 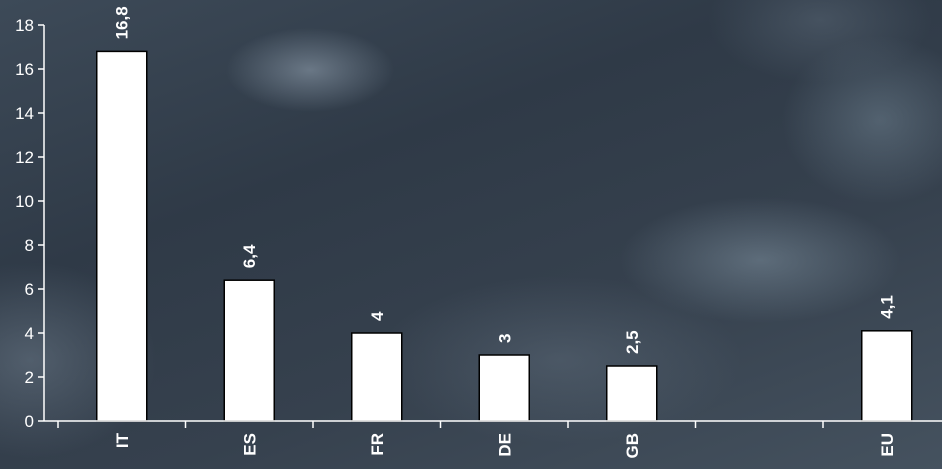 I want to click on x-category-label: FR, so click(x=377, y=444).